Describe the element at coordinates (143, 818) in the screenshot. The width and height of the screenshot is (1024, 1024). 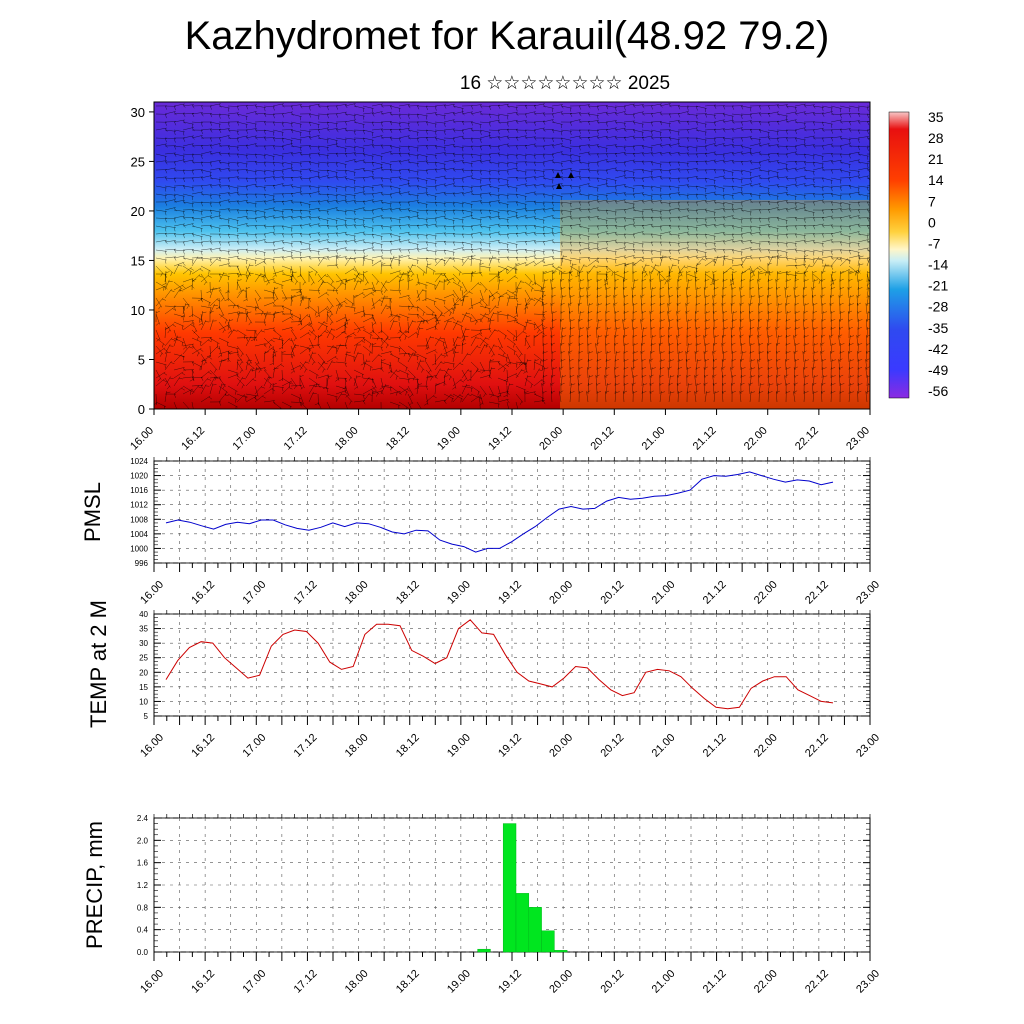
I see `y-tick-label: 2.4` at that location.